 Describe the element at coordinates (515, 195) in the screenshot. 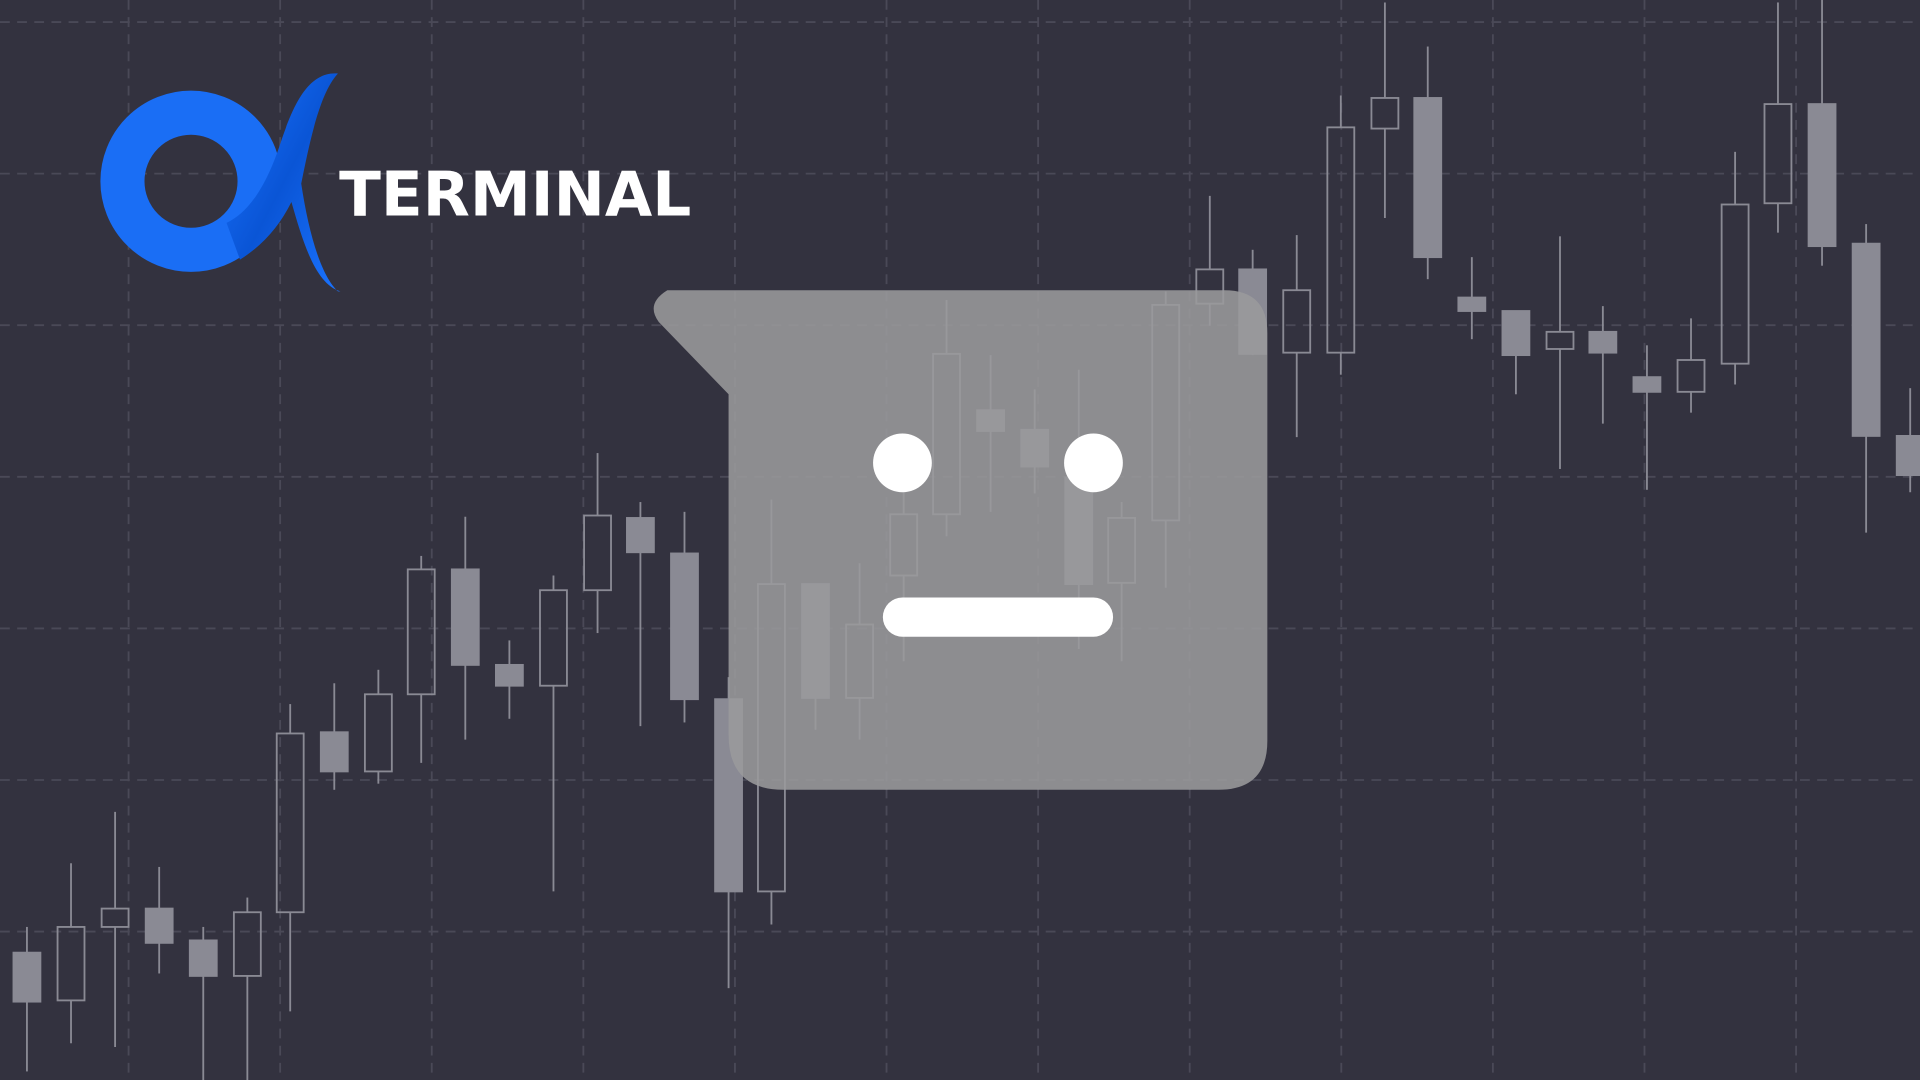

I see `logo-text: TERMINAL` at that location.